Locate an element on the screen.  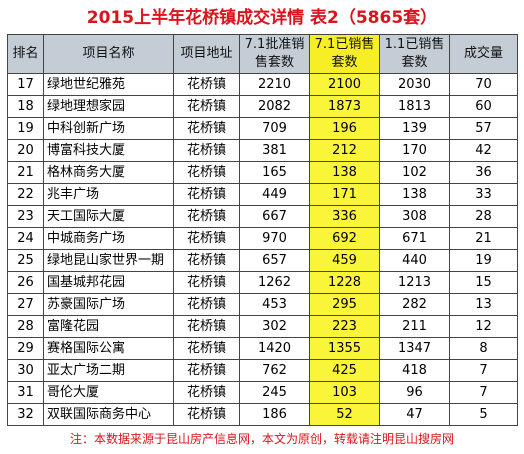
cell-rank: 32 is located at coordinates (25, 414).